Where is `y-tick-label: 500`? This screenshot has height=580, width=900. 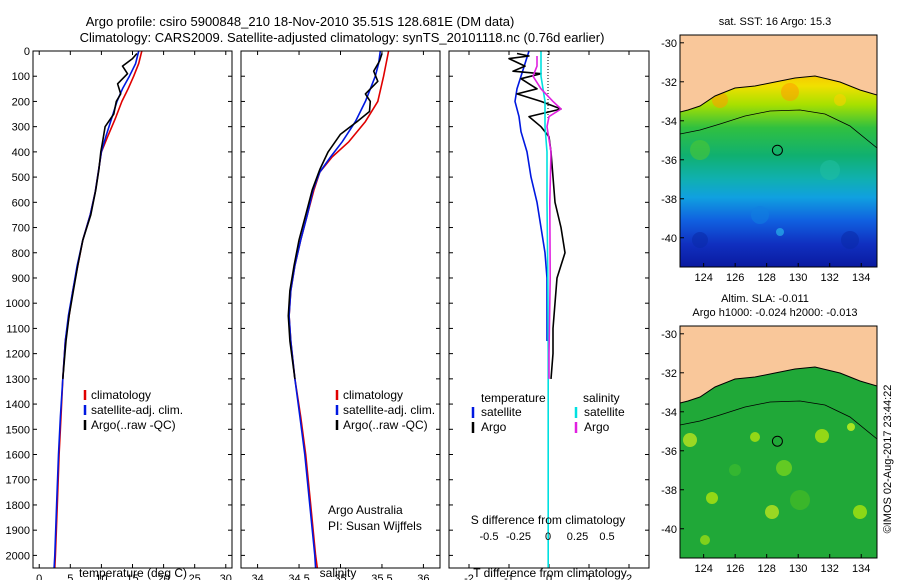
y-tick-label: 500 is located at coordinates (21, 178).